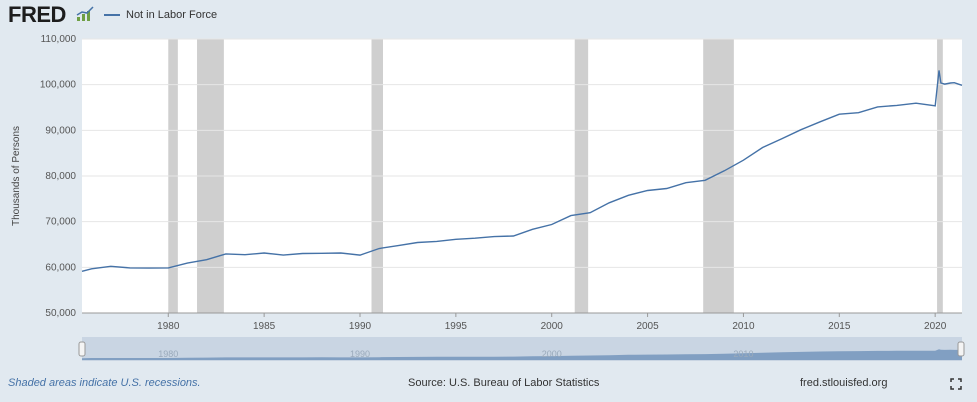 This screenshot has height=402, width=977. I want to click on y-tick-label: 50,000, so click(60, 313).